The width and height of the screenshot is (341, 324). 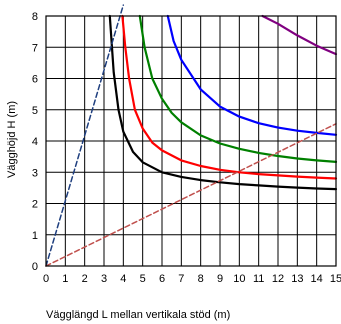 I want to click on x-tick-label: 12, so click(x=278, y=279).